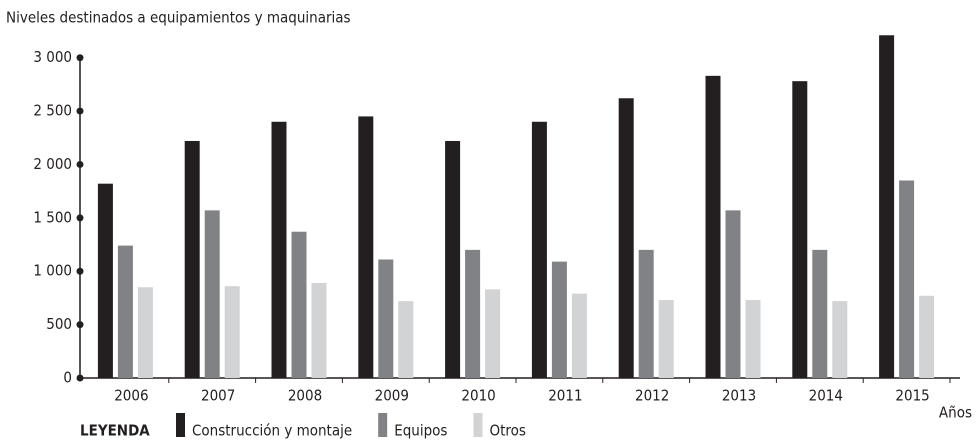 The image size is (978, 440). I want to click on x-tick-label: 2012, so click(652, 396).